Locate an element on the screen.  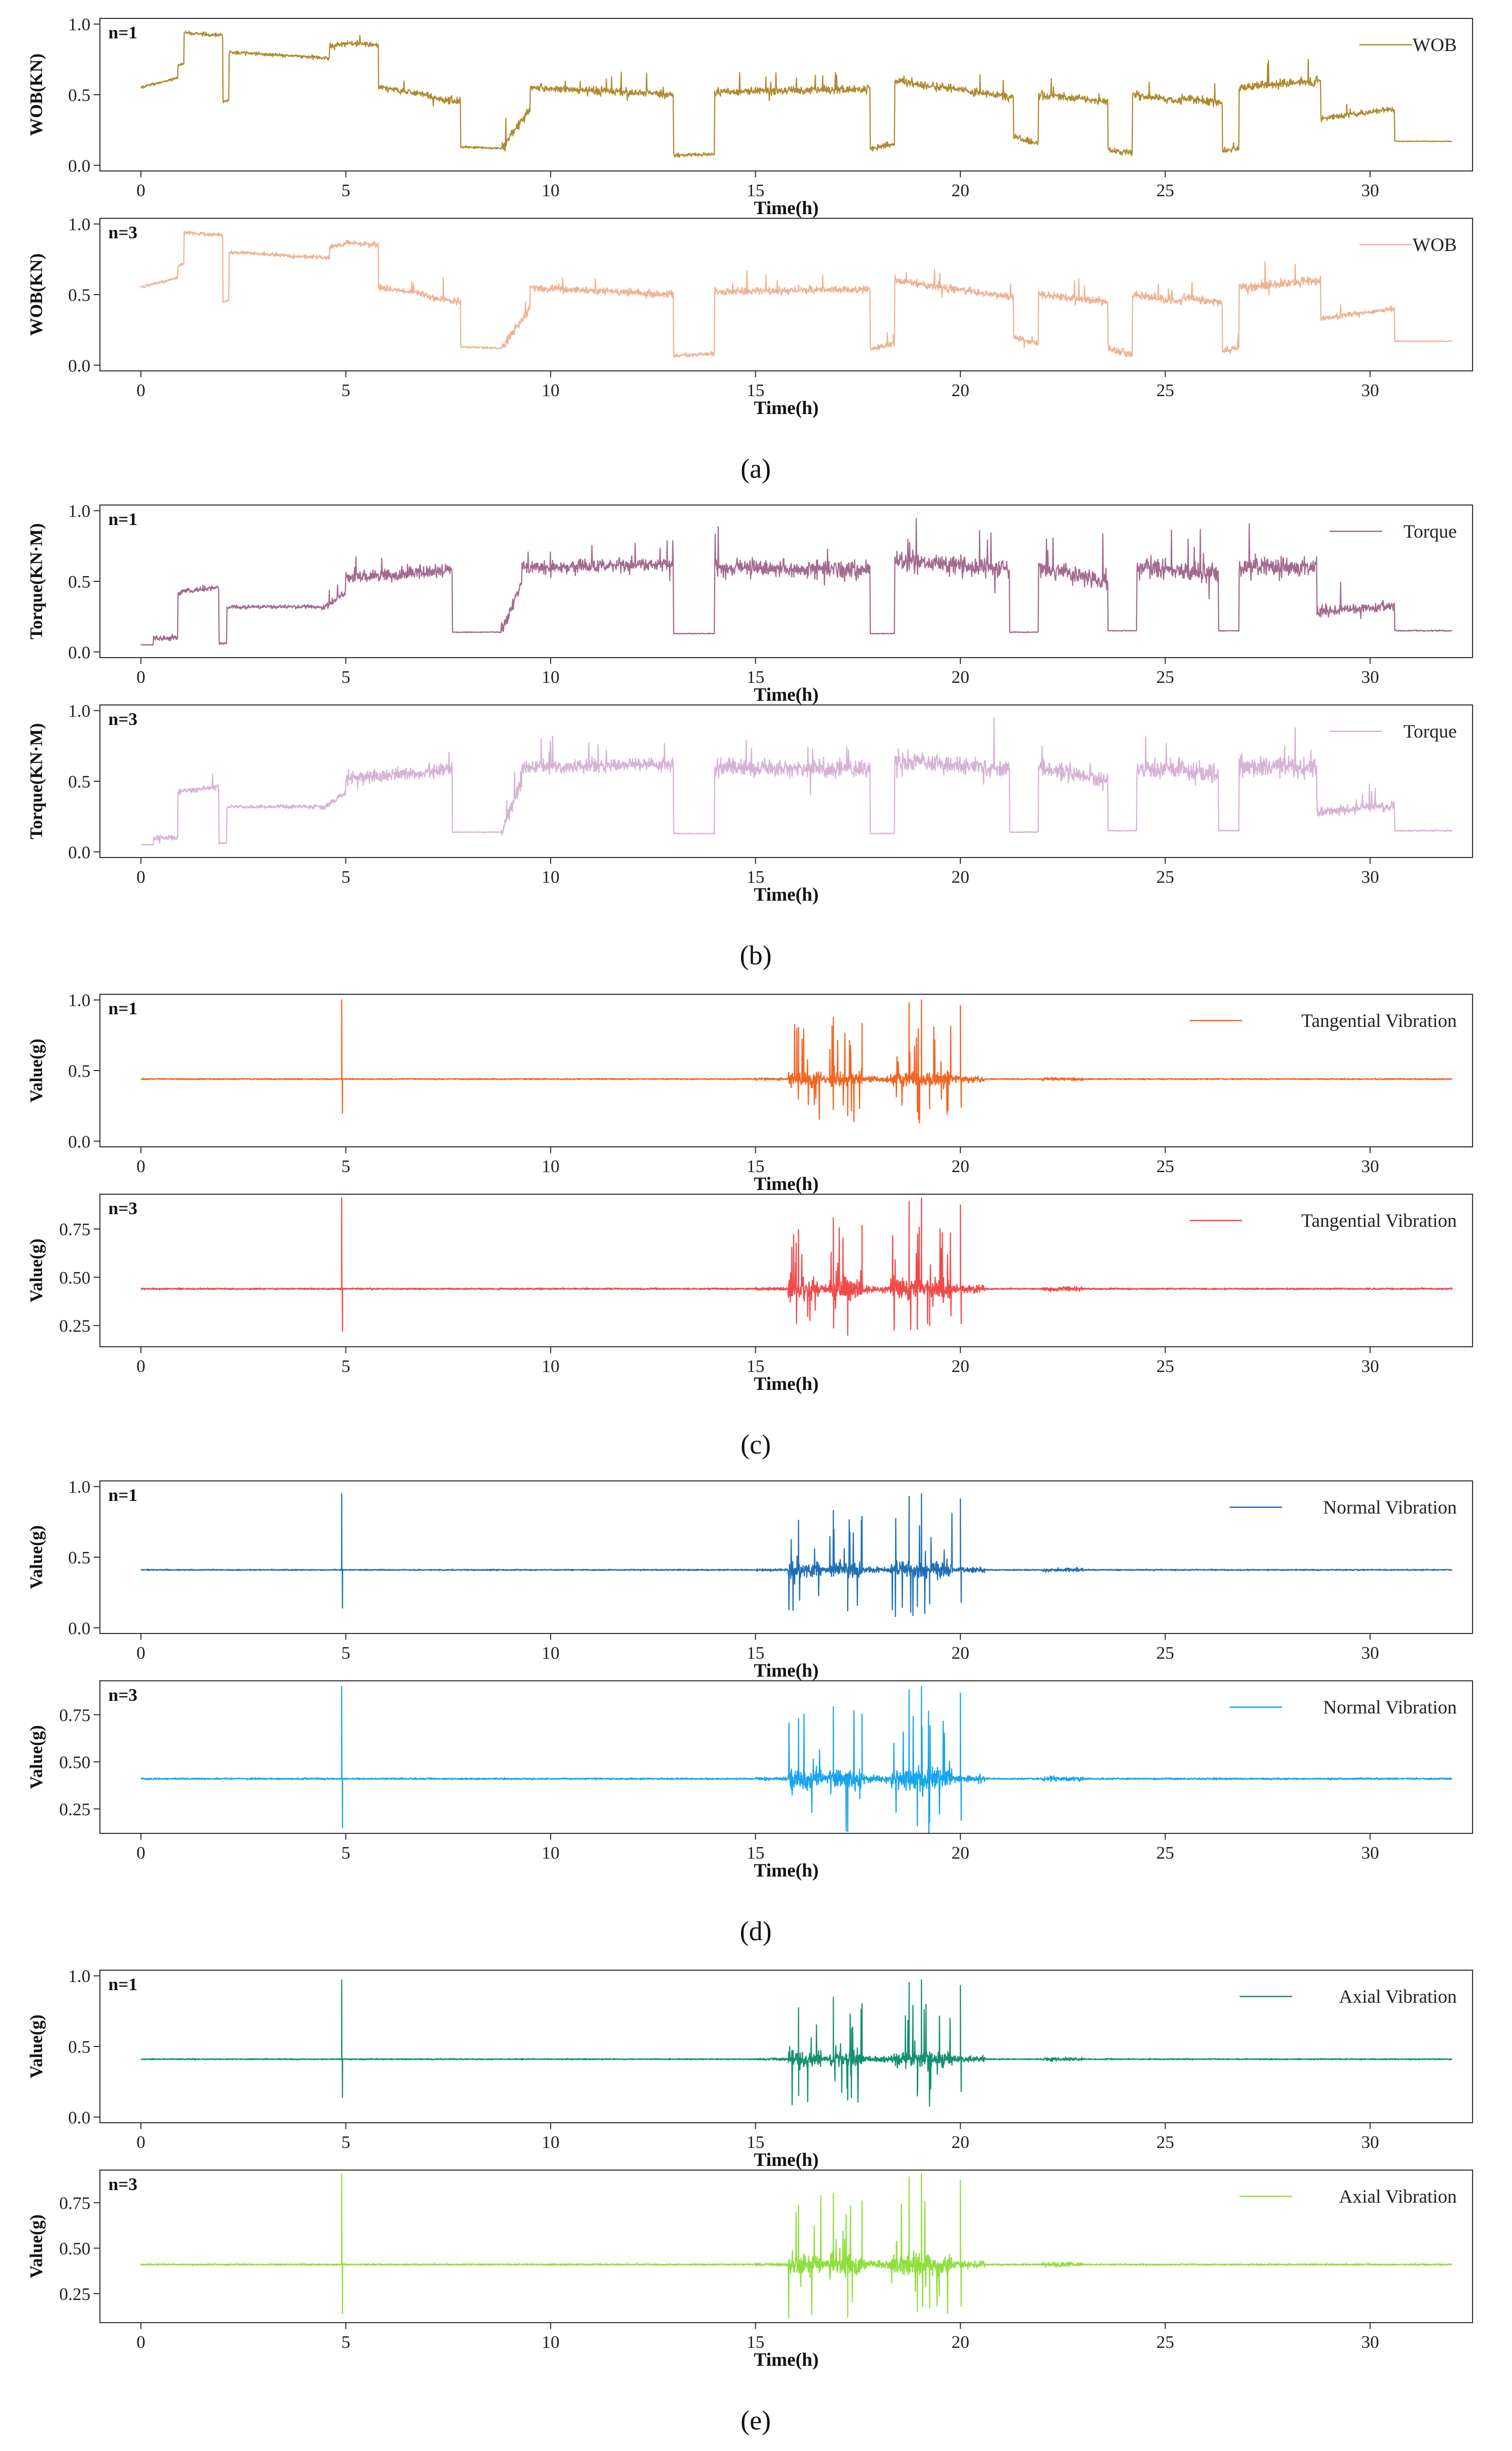
legend-label: WOB is located at coordinates (1435, 244).